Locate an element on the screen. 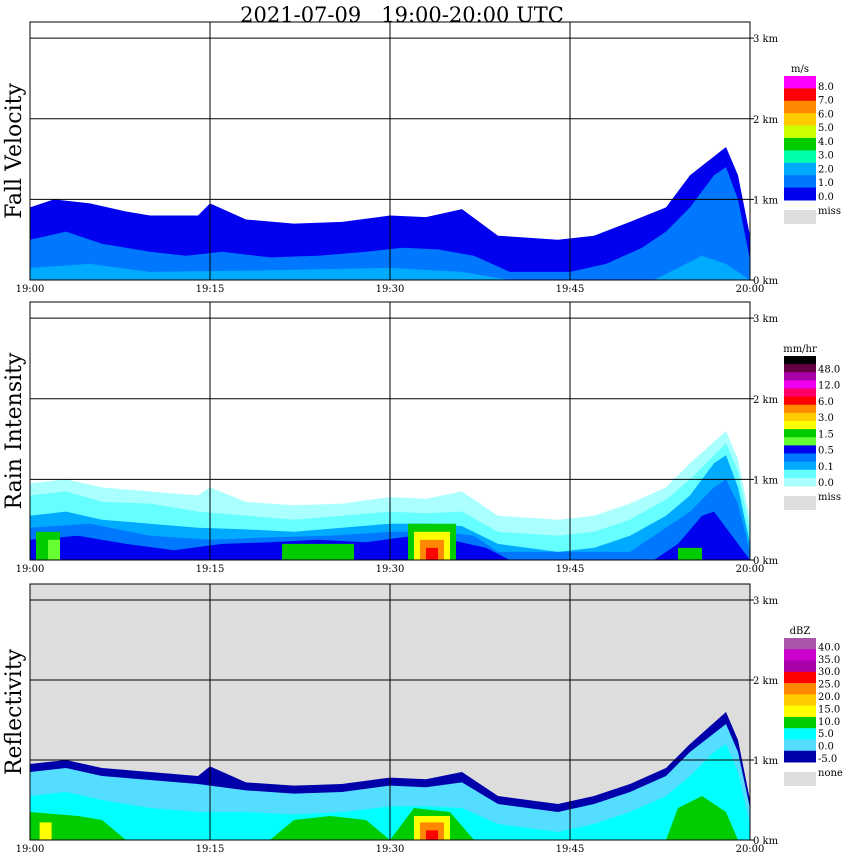 The height and width of the screenshot is (868, 850). panel-ylabel: Reflectivity is located at coordinates (14, 711).